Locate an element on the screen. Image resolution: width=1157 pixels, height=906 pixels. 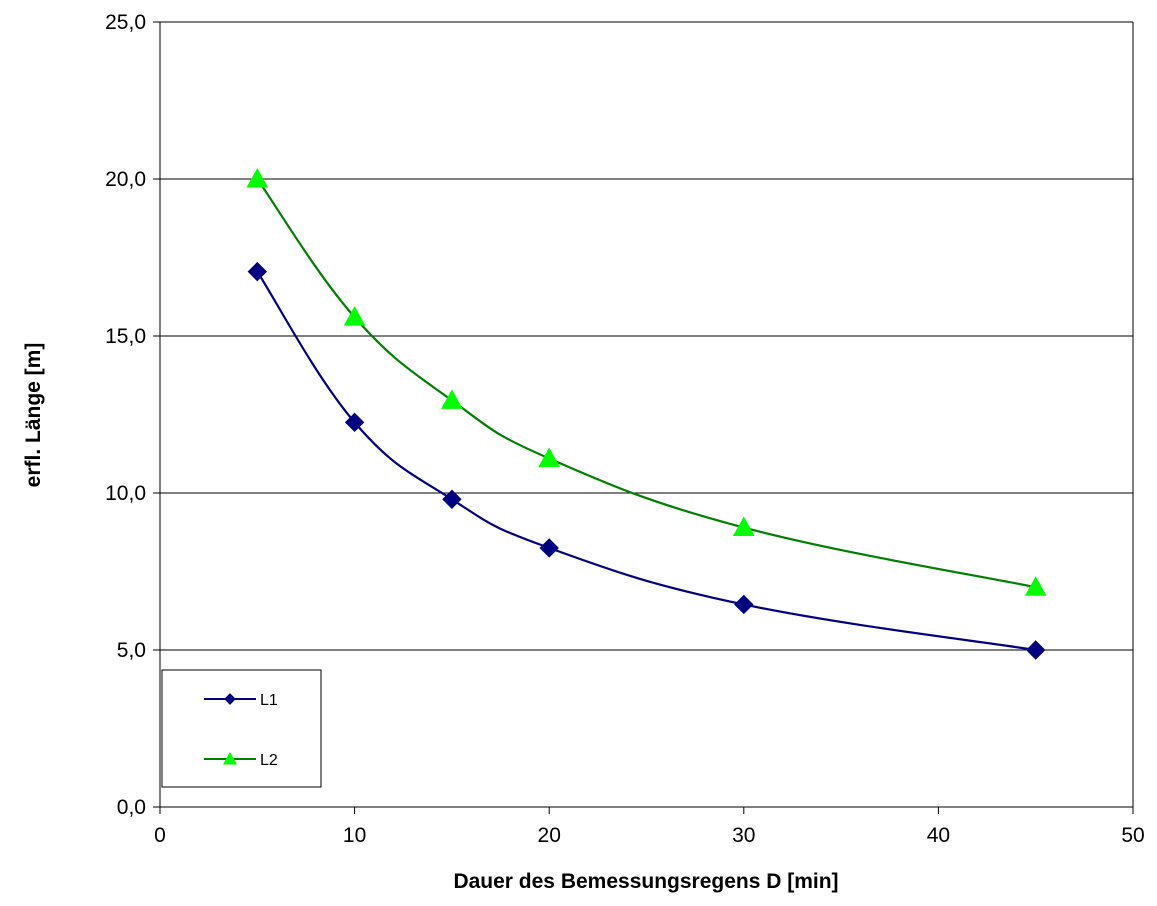
legend-marker-l2 is located at coordinates (230, 758).